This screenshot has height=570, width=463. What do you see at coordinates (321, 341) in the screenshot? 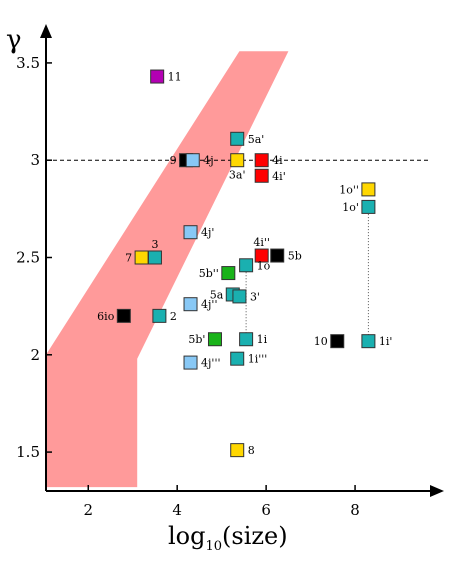
I see `point-label: 10` at bounding box center [321, 341].